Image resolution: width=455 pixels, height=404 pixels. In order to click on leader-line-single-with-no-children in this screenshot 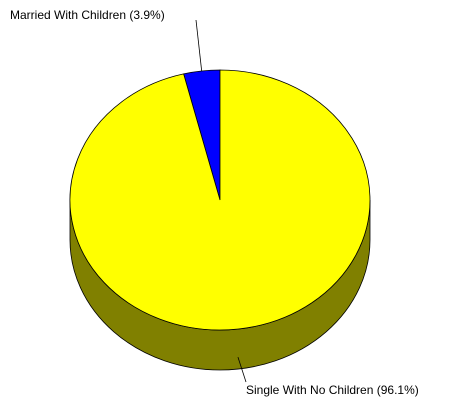, I will do `click(242, 369)`.